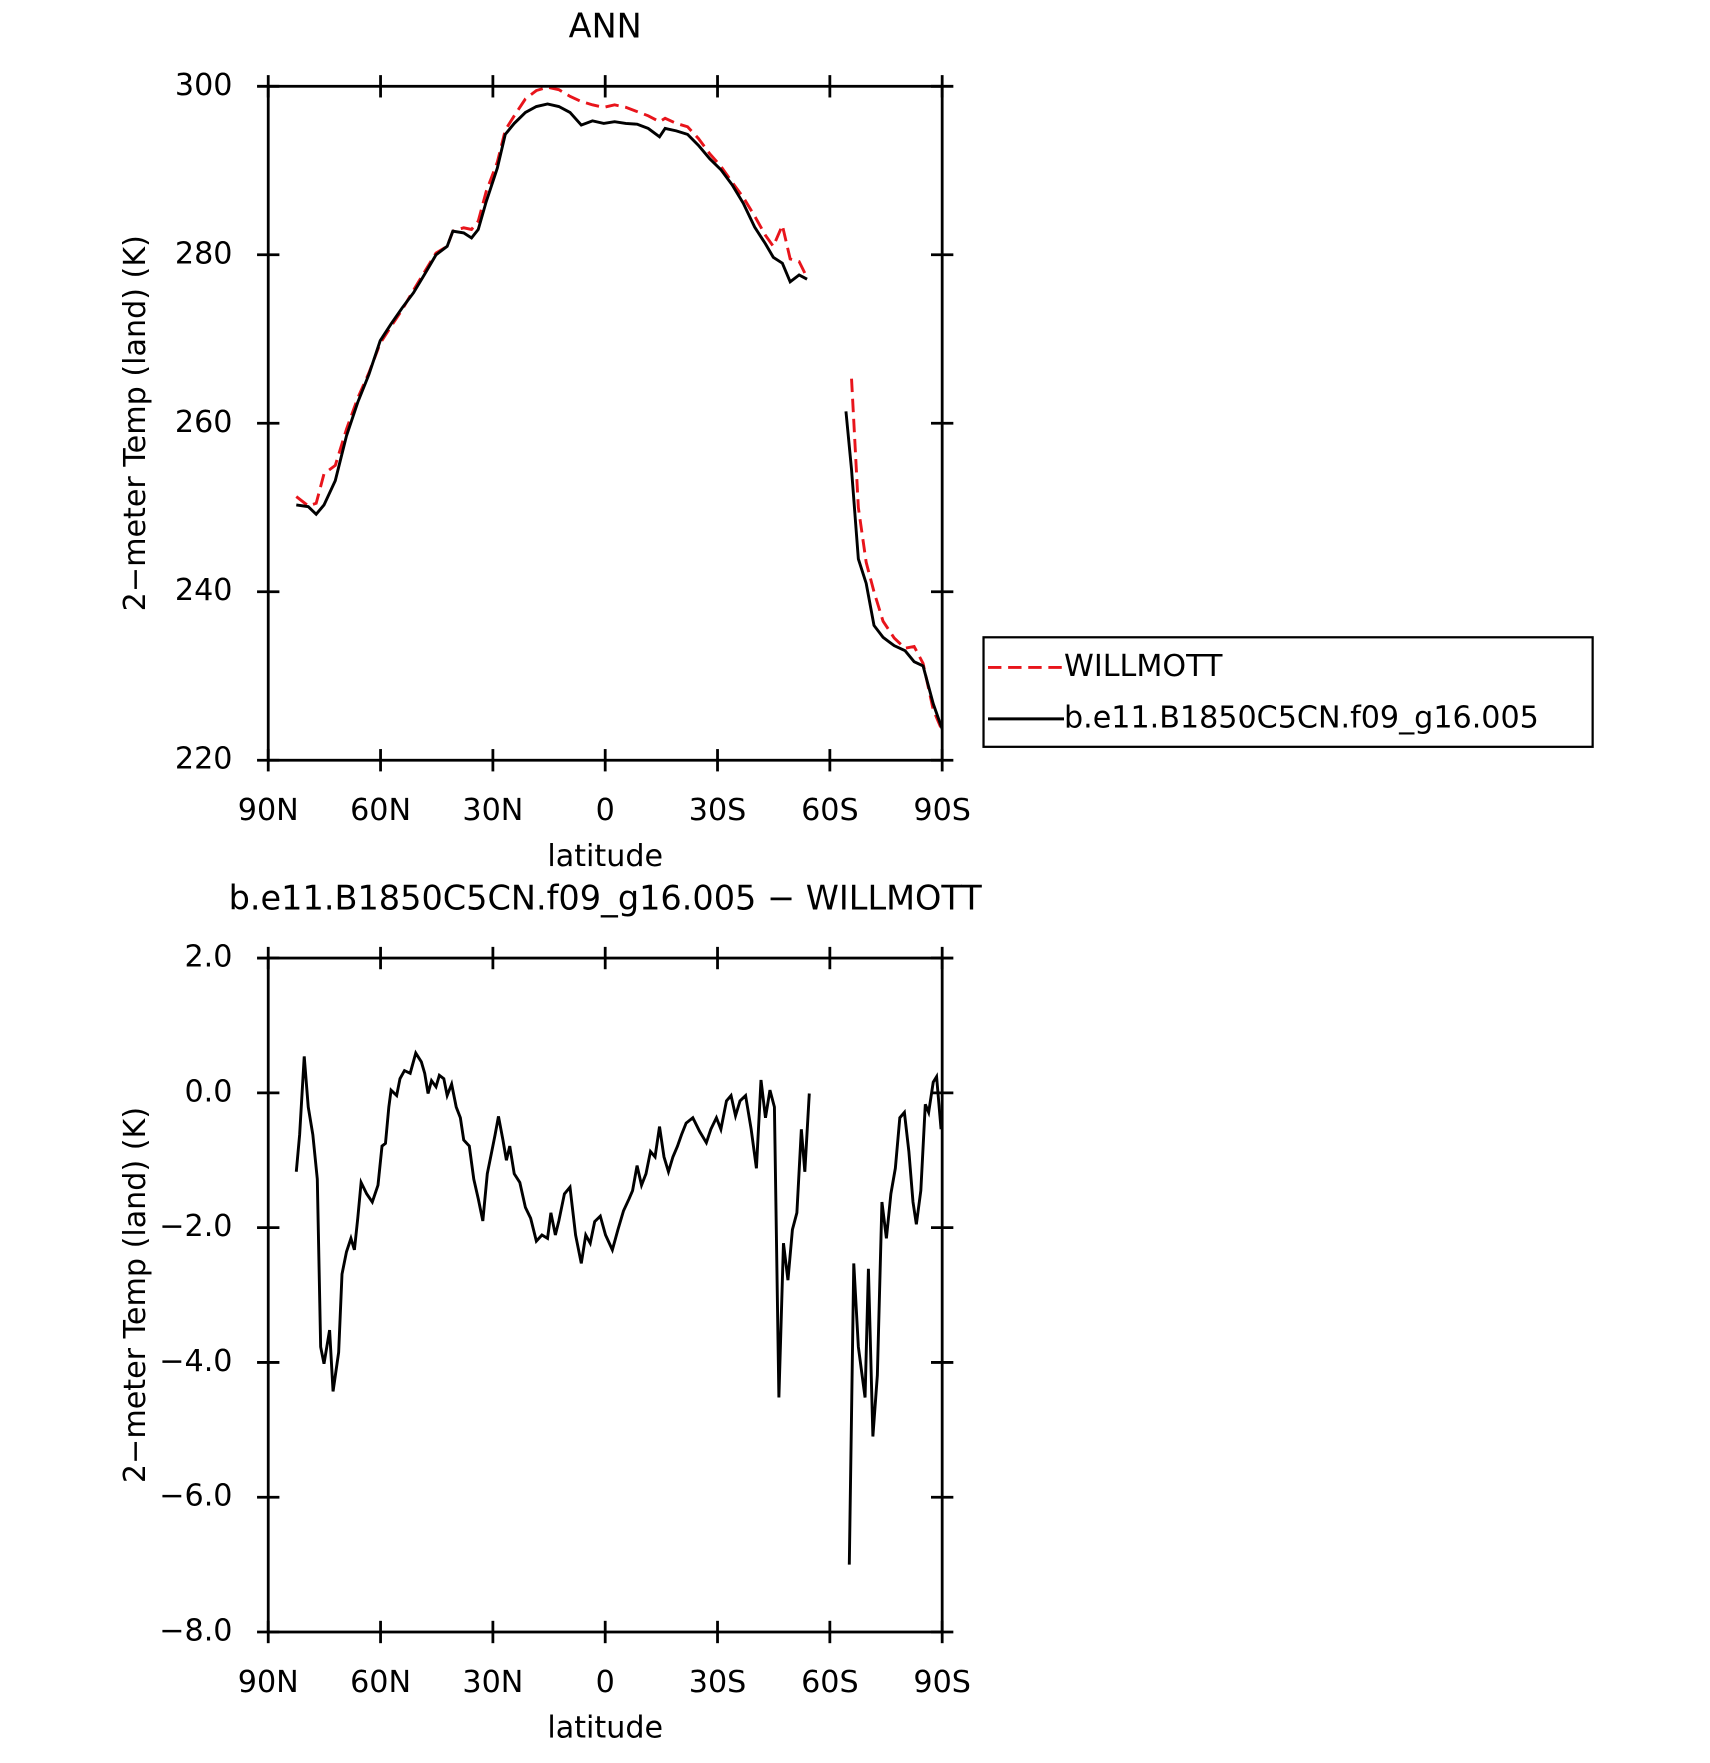 The width and height of the screenshot is (1710, 1763). Describe the element at coordinates (195, 1496) in the screenshot. I see `y-tick-label: −6.0` at that location.